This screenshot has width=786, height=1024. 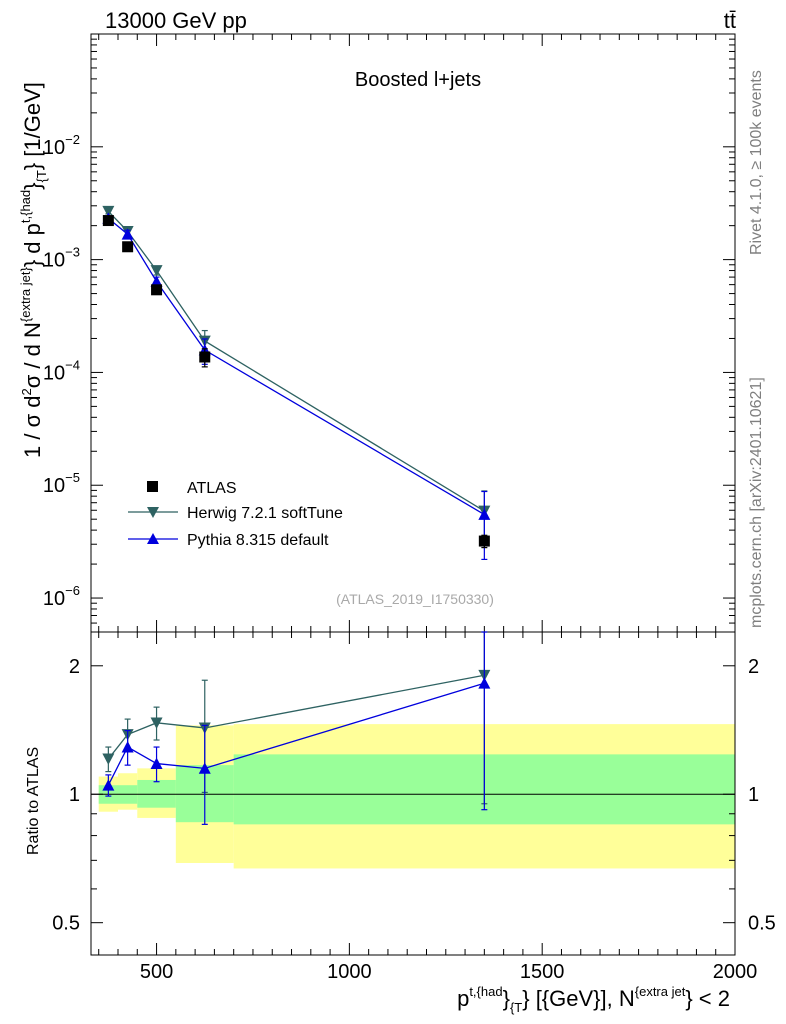 I want to click on ratio-y-tick-label-right-0: 0.5, so click(x=762, y=924).